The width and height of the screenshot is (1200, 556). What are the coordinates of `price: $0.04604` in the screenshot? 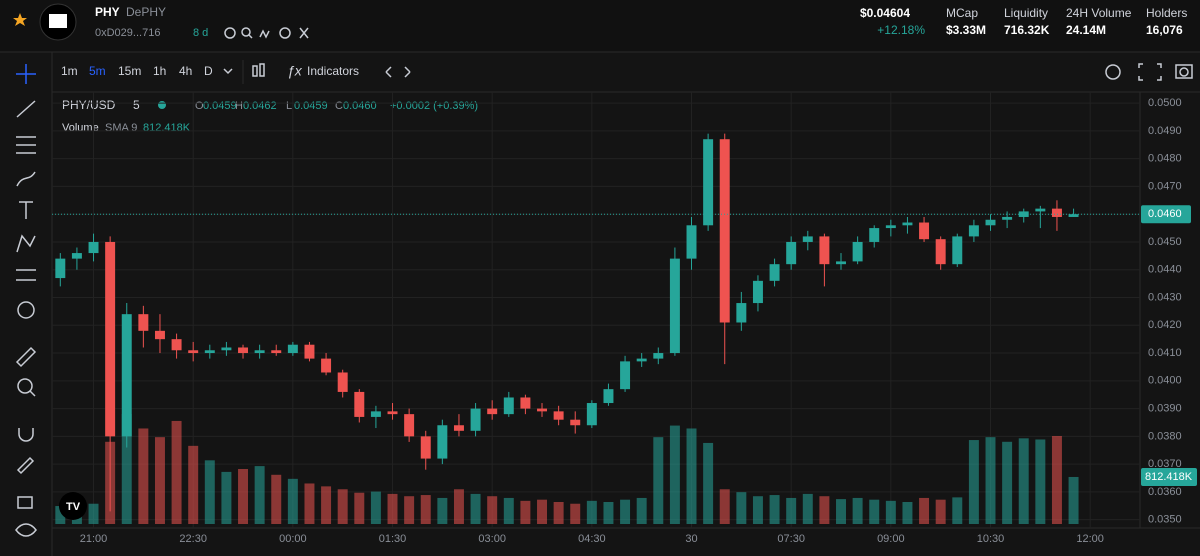 It's located at (885, 13).